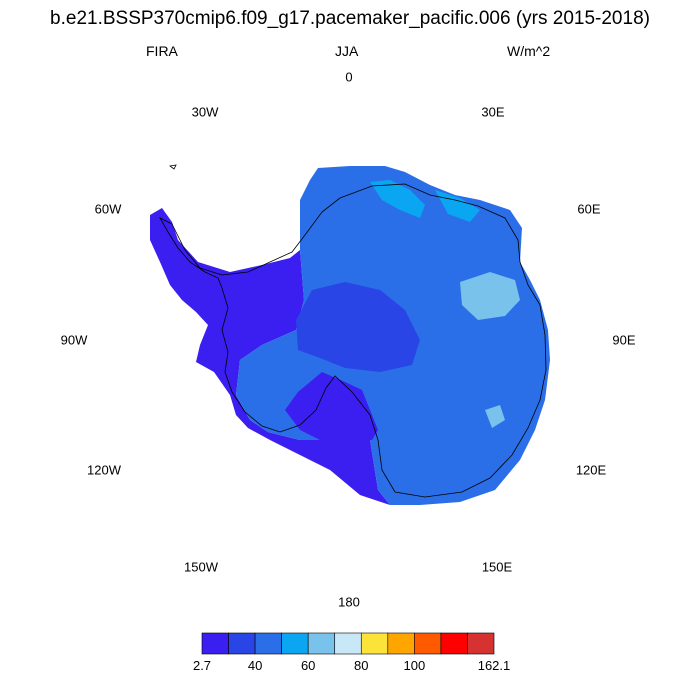  What do you see at coordinates (493, 112) in the screenshot?
I see `lon-label-30e: 30E` at bounding box center [493, 112].